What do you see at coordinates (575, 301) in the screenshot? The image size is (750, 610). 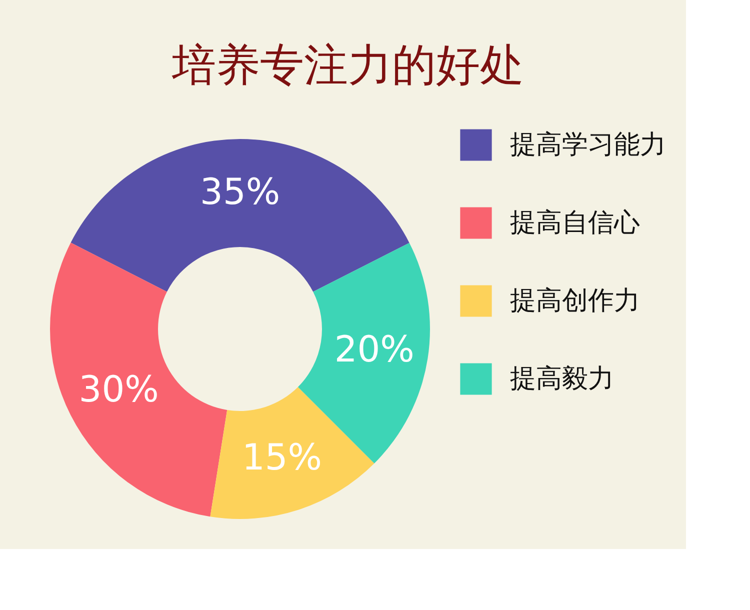 I see `legend-label: 提高创作力` at bounding box center [575, 301].